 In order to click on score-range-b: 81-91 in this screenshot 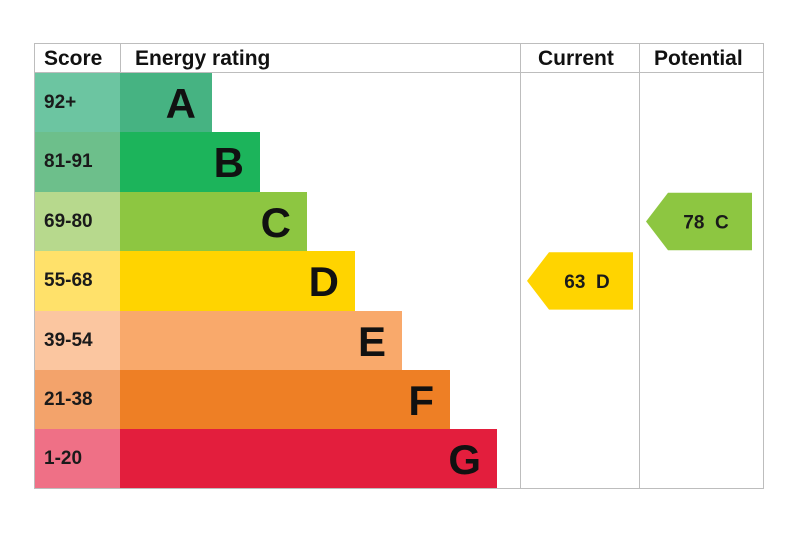, I will do `click(77, 162)`.